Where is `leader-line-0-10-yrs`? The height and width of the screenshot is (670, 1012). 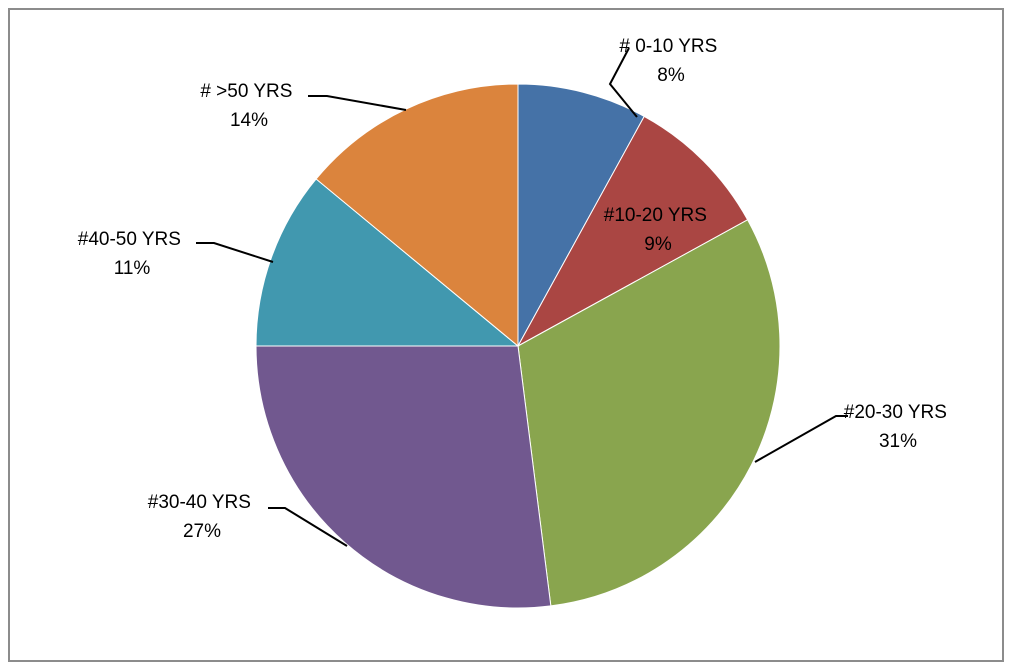 leader-line-0-10-yrs is located at coordinates (623, 82).